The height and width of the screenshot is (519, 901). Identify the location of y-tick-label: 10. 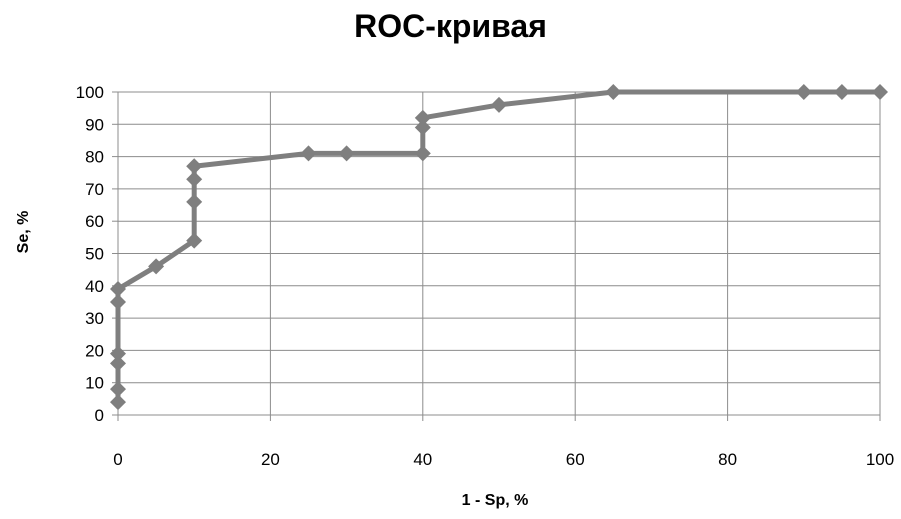
(94, 383).